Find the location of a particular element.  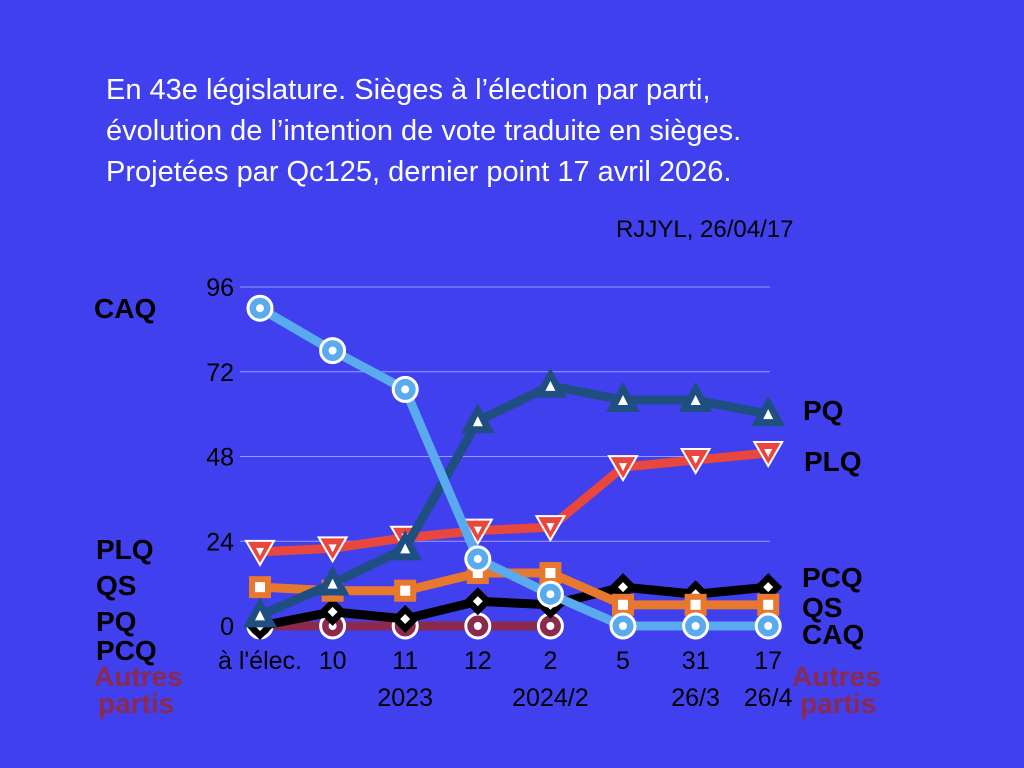

y-tick-label: 0 is located at coordinates (227, 627).